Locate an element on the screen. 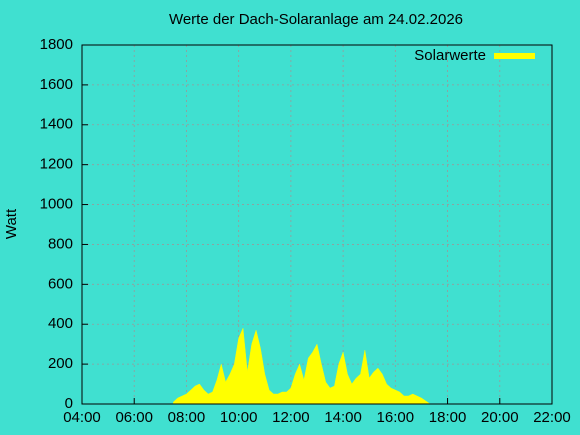 The width and height of the screenshot is (580, 435). y-tick-label: 200 is located at coordinates (60, 363).